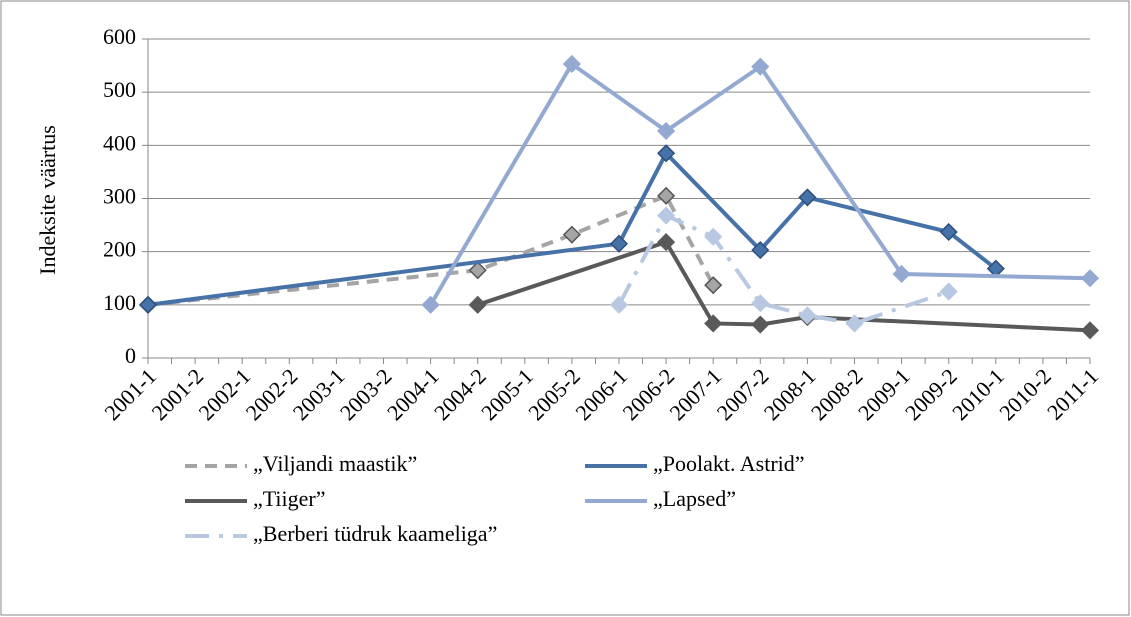  I want to click on series-line, so click(431, 250).